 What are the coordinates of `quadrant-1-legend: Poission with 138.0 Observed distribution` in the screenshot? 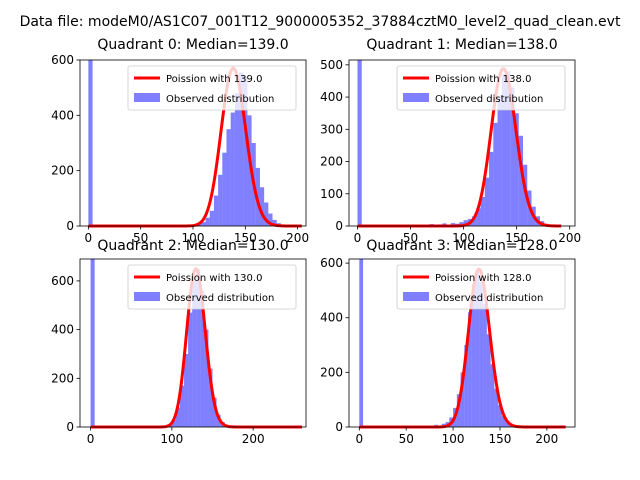 It's located at (481, 88).